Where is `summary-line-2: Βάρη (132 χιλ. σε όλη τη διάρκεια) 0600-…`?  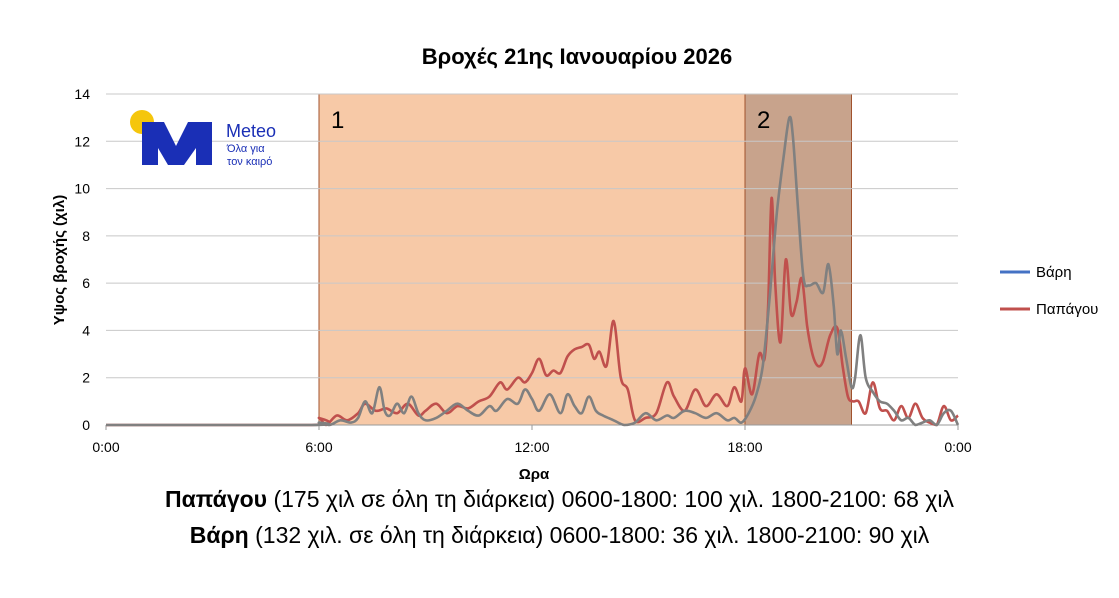
summary-line-2: Βάρη (132 χιλ. σε όλη τη διάρκεια) 0600-… is located at coordinates (559, 535).